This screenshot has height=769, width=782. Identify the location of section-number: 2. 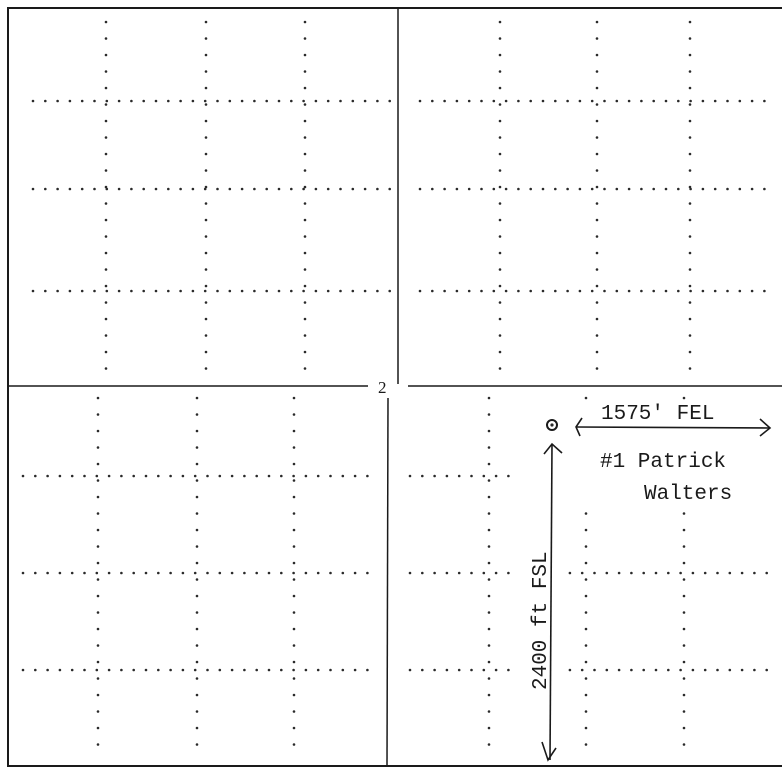
(382, 387).